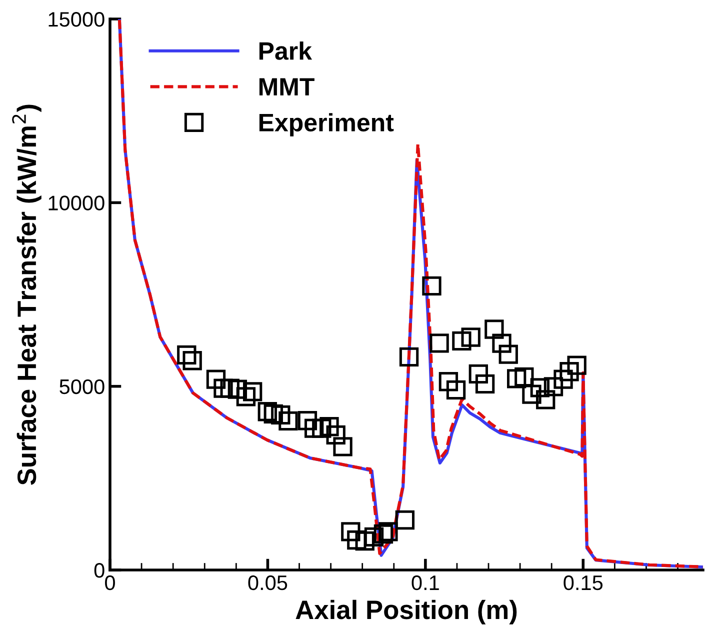 This screenshot has height=633, width=707. Describe the element at coordinates (268, 582) in the screenshot. I see `x-tick-label: 0.05` at that location.